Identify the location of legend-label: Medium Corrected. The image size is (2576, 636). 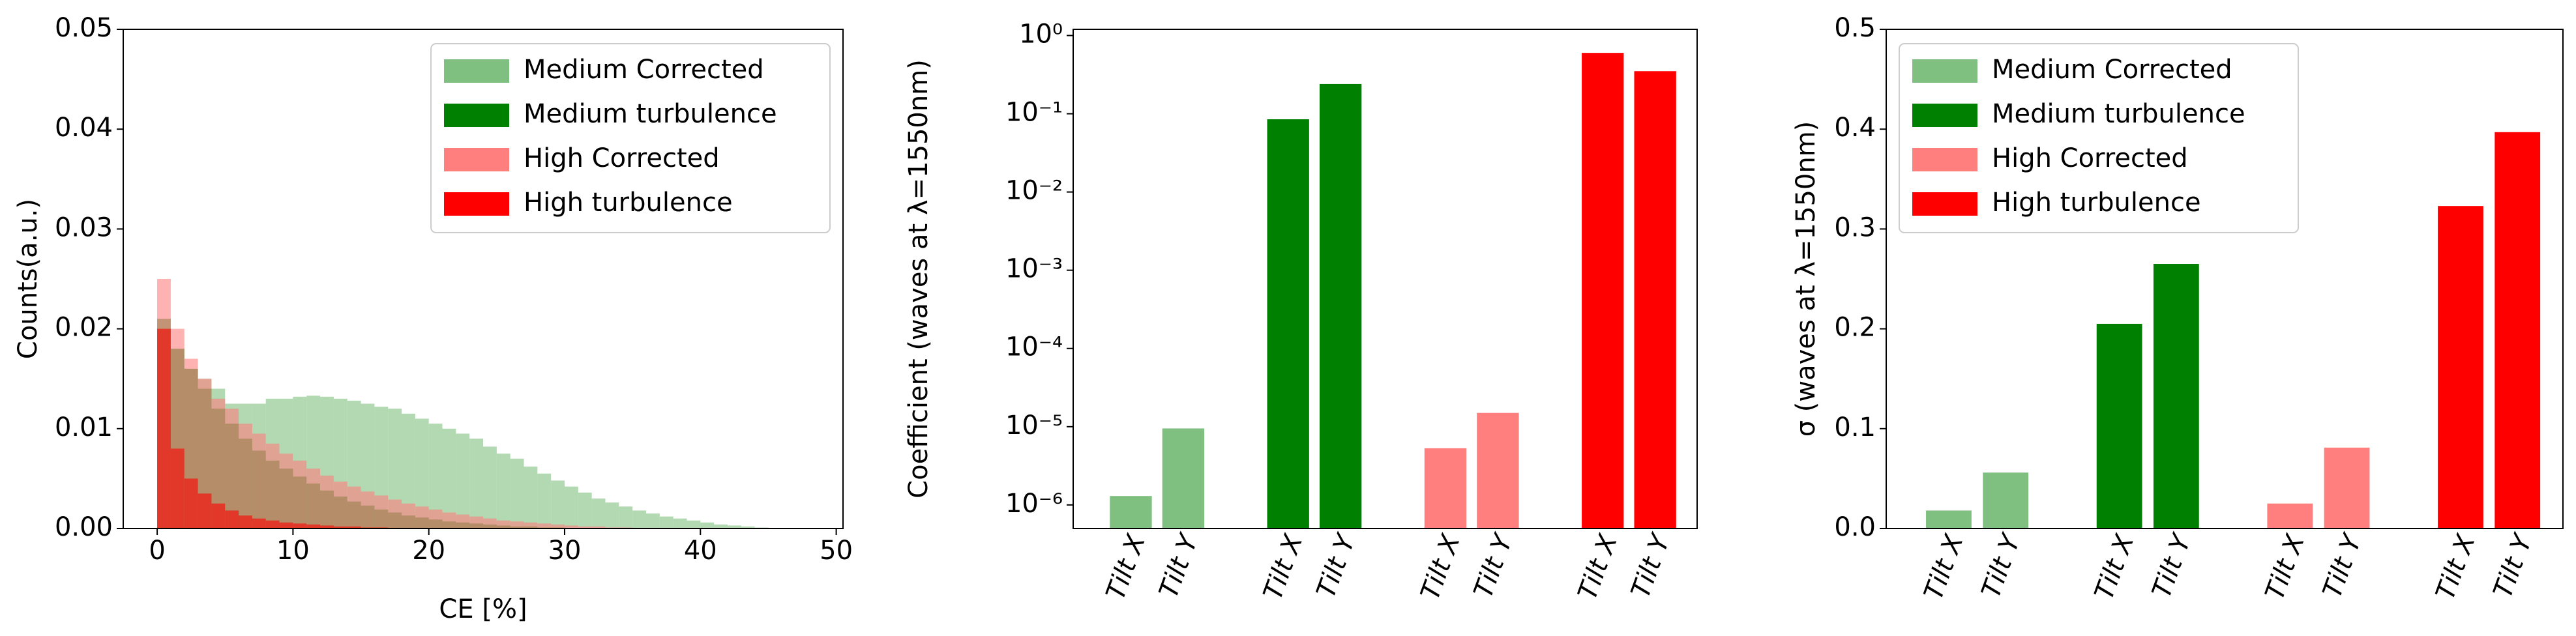
(644, 70).